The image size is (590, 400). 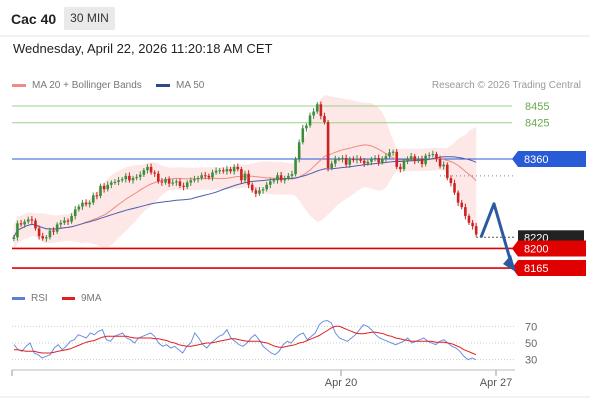 What do you see at coordinates (18, 298) in the screenshot?
I see `legend-rsi-swatch` at bounding box center [18, 298].